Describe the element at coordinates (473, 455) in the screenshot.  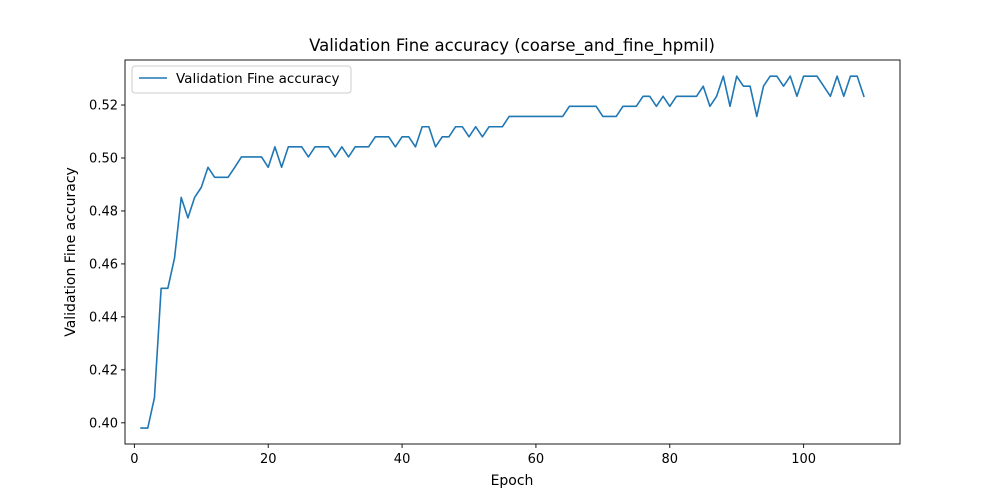
I see `x-axis: 0 20 40 60 80 100` at that location.